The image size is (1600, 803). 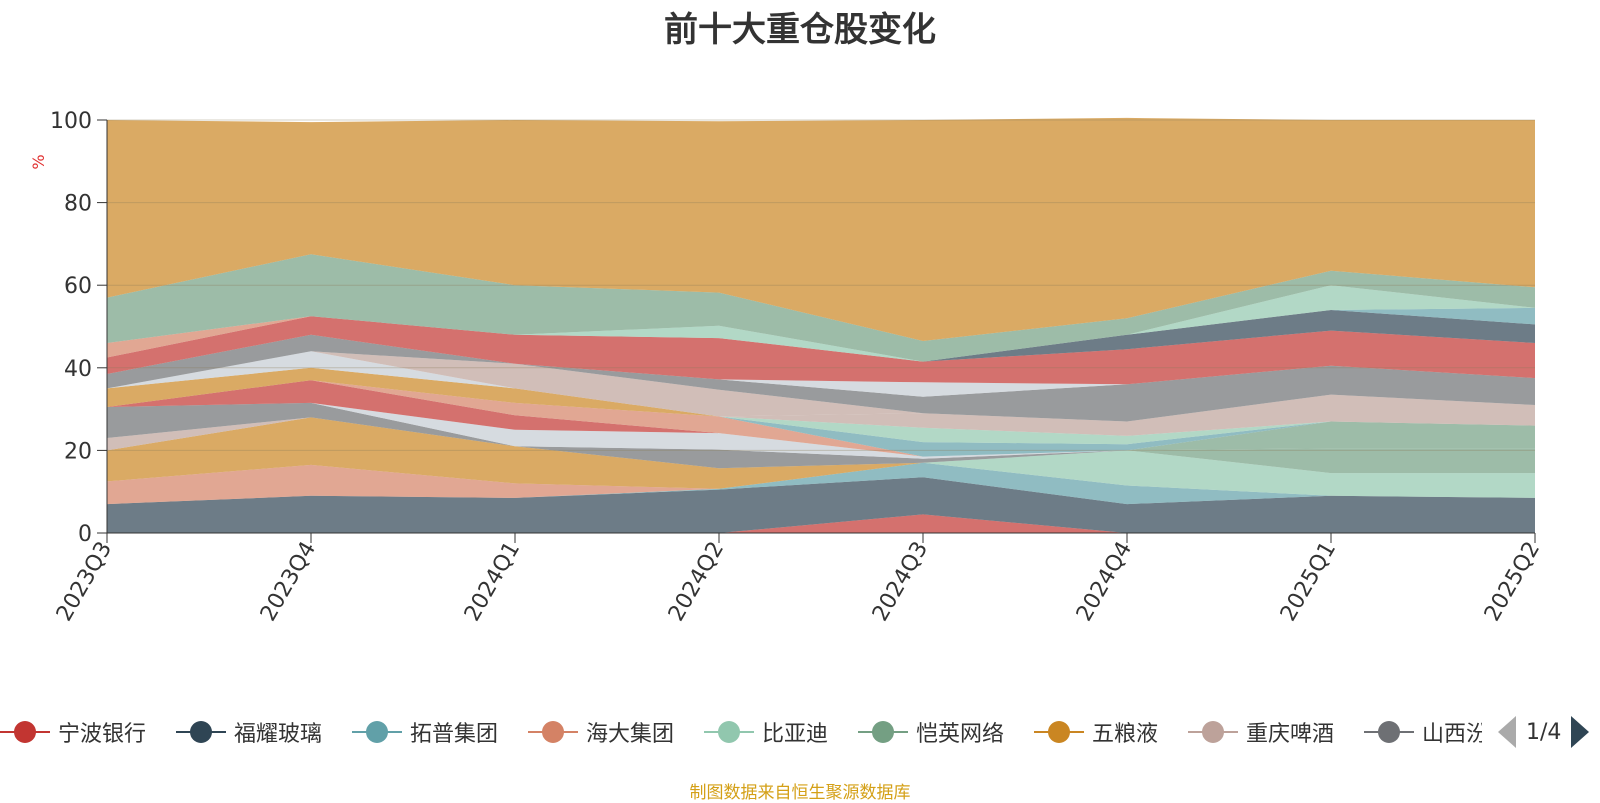 I want to click on y-tick-label: 80, so click(x=78, y=204).